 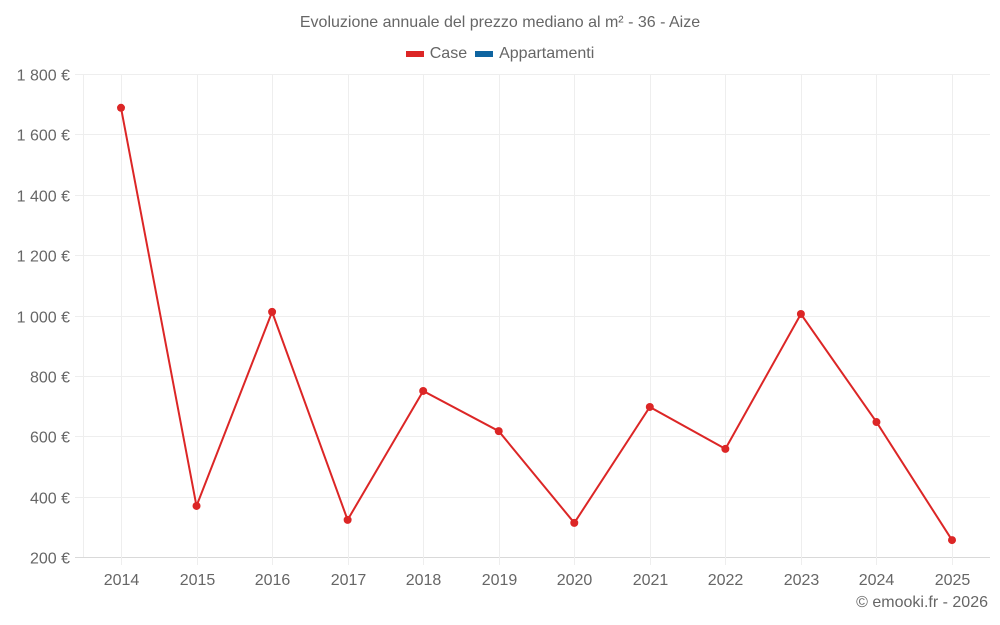 I want to click on x-tick-label: 2018, so click(x=424, y=580).